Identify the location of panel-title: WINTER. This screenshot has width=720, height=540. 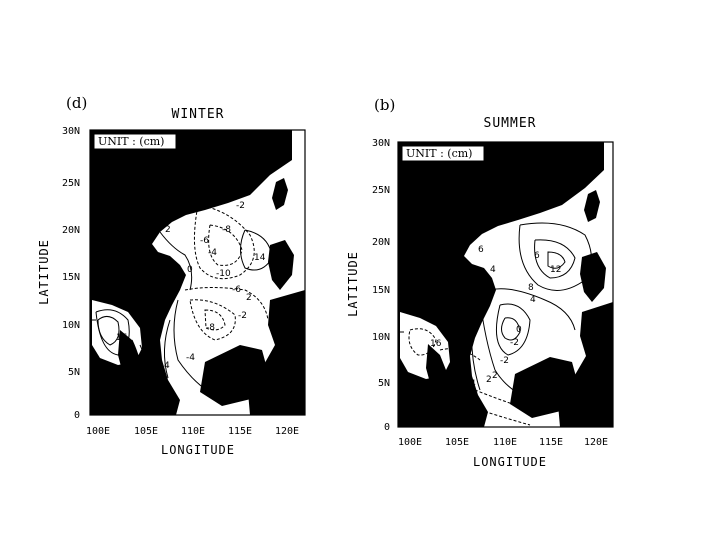
(198, 114).